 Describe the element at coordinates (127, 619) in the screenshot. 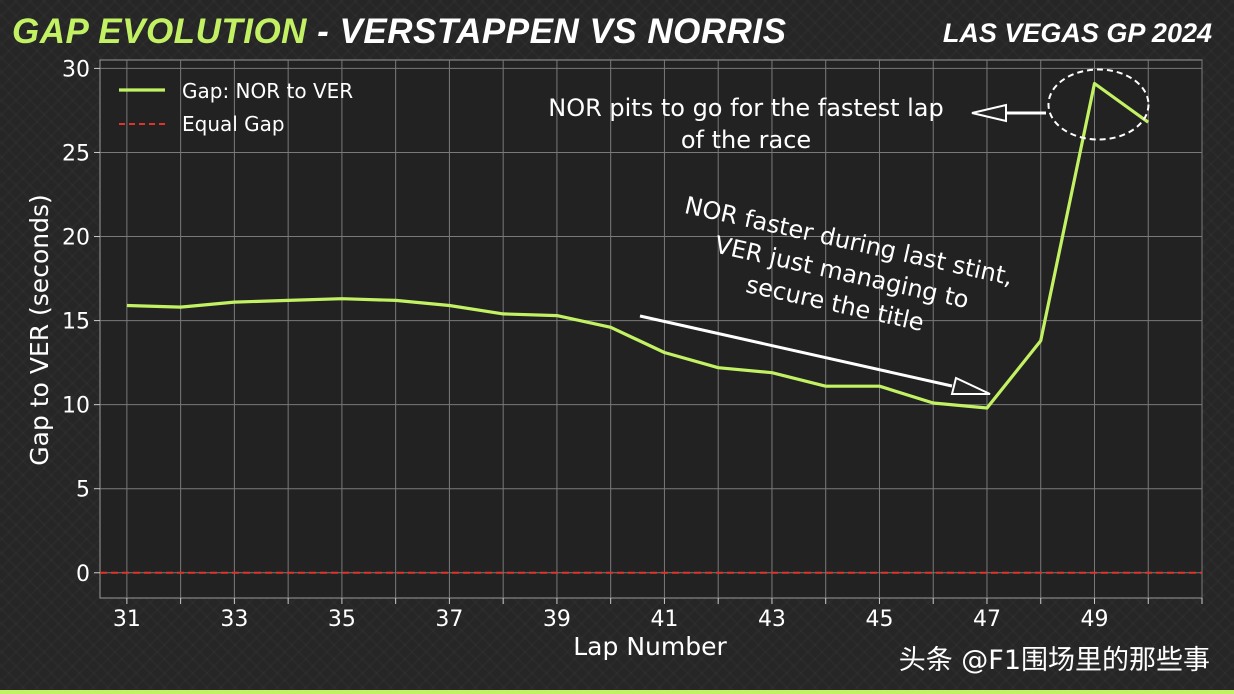

I see `x-tick-label: 31` at that location.